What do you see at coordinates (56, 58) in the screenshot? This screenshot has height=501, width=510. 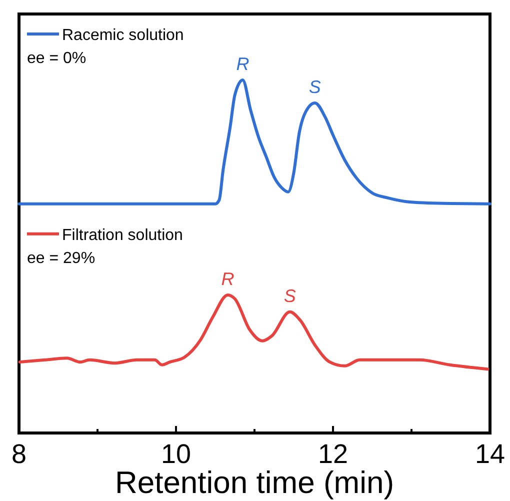 I see `text: ee = 0%` at bounding box center [56, 58].